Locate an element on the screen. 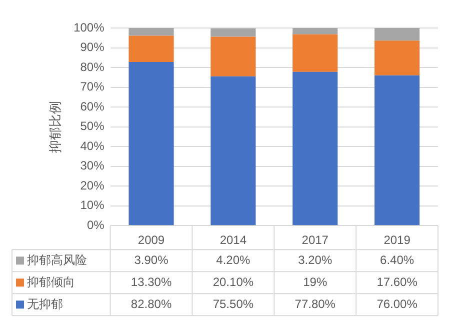 Image resolution: width=456 pixels, height=333 pixels. y-tick-label: 70% is located at coordinates (92, 87).